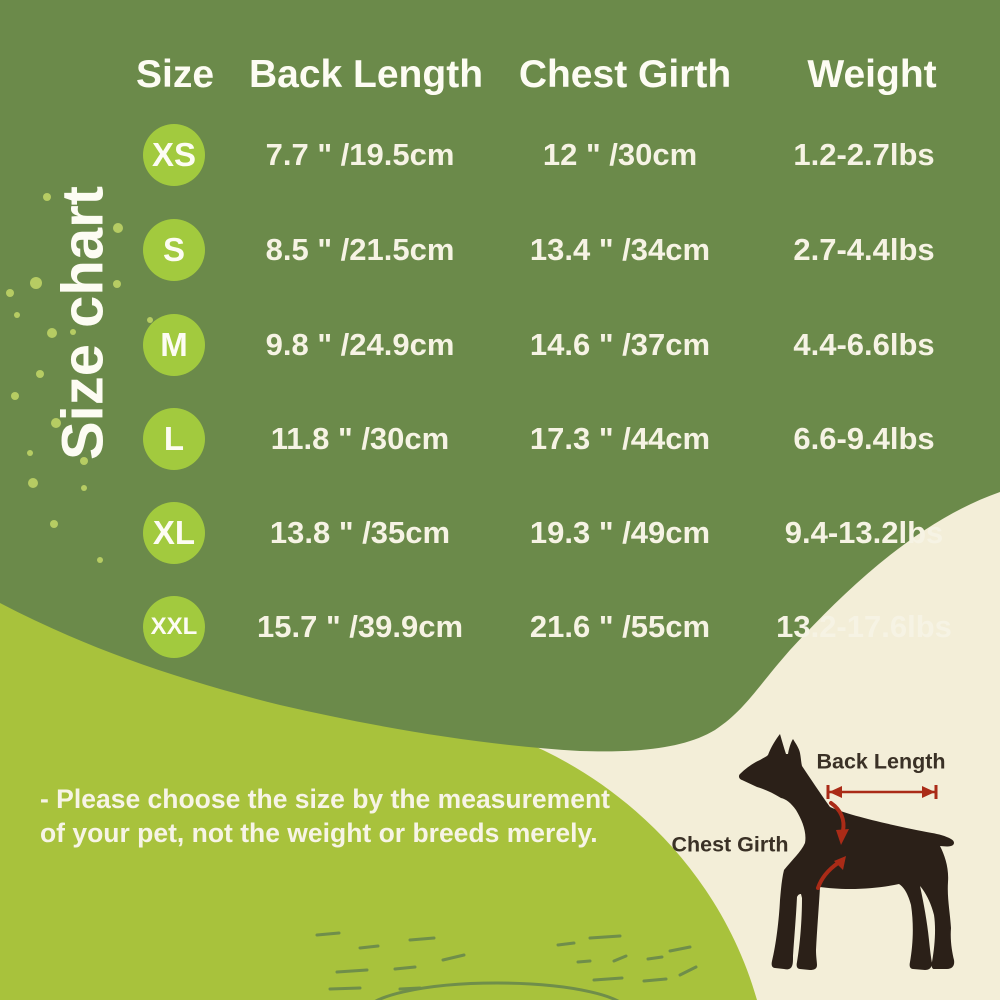 This screenshot has height=1000, width=1000. I want to click on chest-girth-value: 12 " /30cm, so click(620, 154).